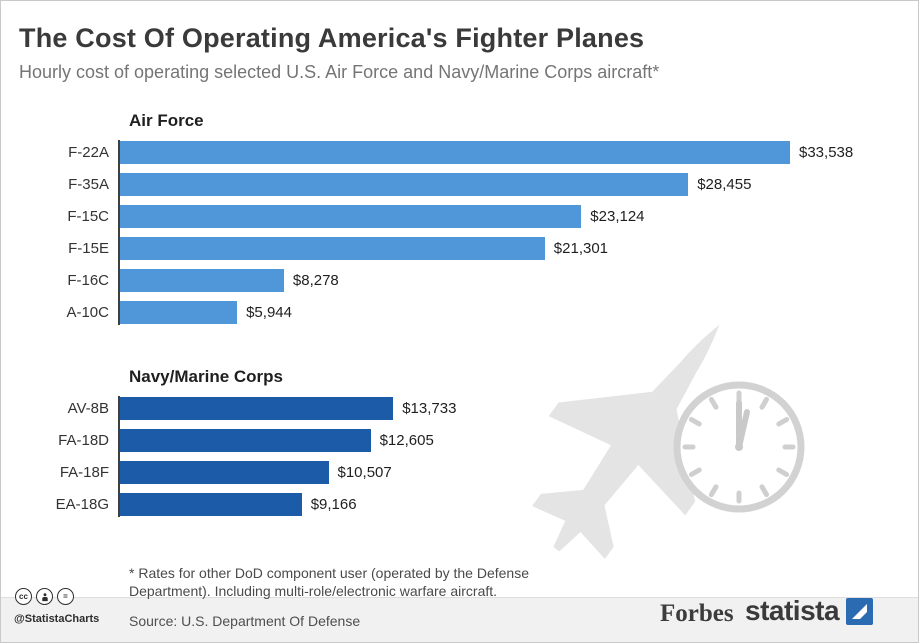 This screenshot has width=919, height=643. I want to click on equals-glyph: =, so click(65, 596).